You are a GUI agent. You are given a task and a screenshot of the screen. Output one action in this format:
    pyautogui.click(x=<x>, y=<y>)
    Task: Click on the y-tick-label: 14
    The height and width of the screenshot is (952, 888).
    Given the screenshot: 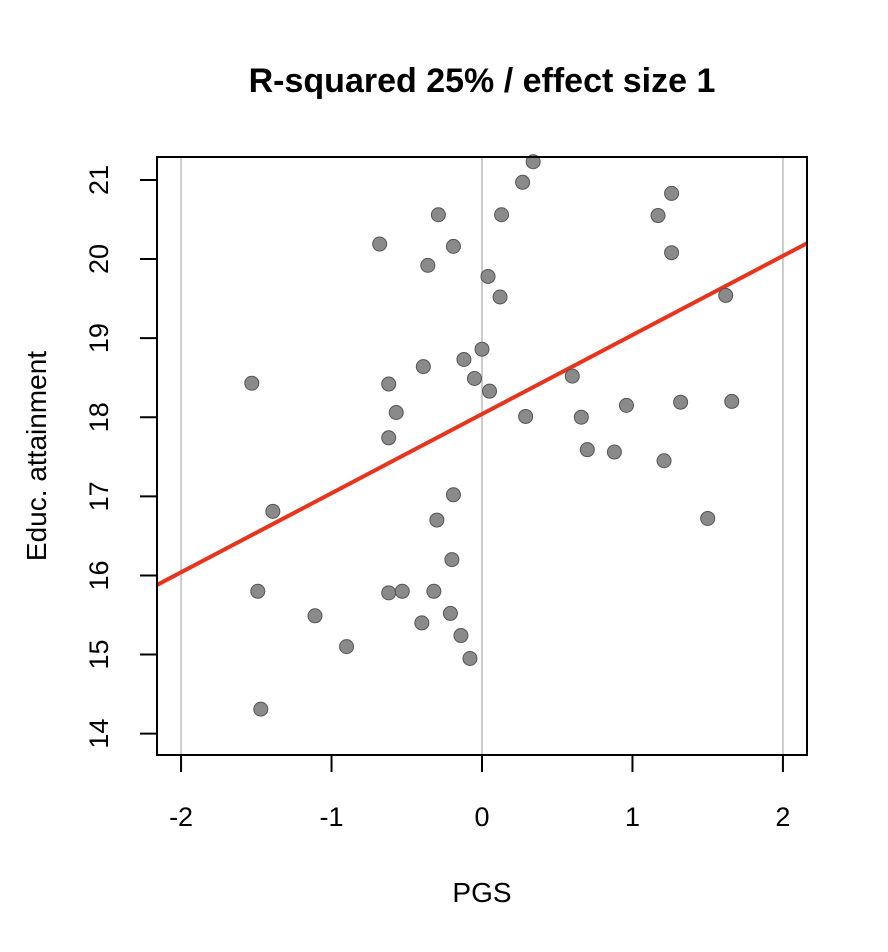 What is the action you would take?
    pyautogui.click(x=99, y=734)
    